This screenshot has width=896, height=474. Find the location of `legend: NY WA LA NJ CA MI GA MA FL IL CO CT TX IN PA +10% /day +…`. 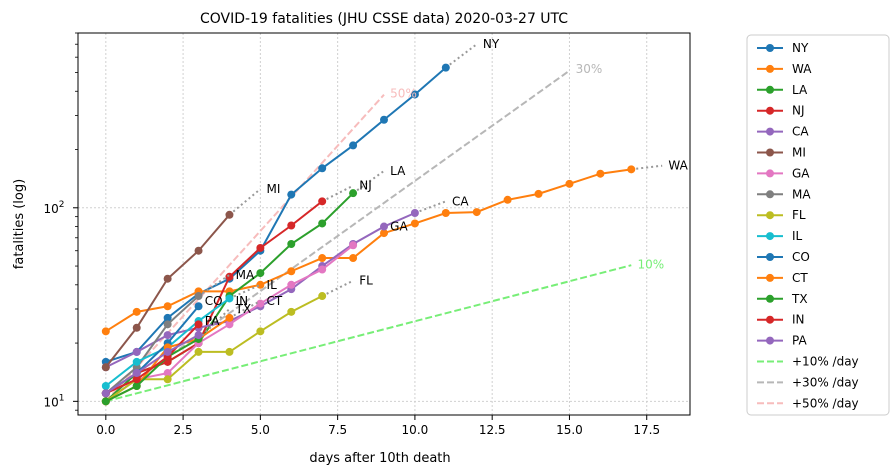

legend: NY WA LA NJ CA MI GA MA FL IL CO CT TX IN PA +10% /day +… is located at coordinates (818, 225).